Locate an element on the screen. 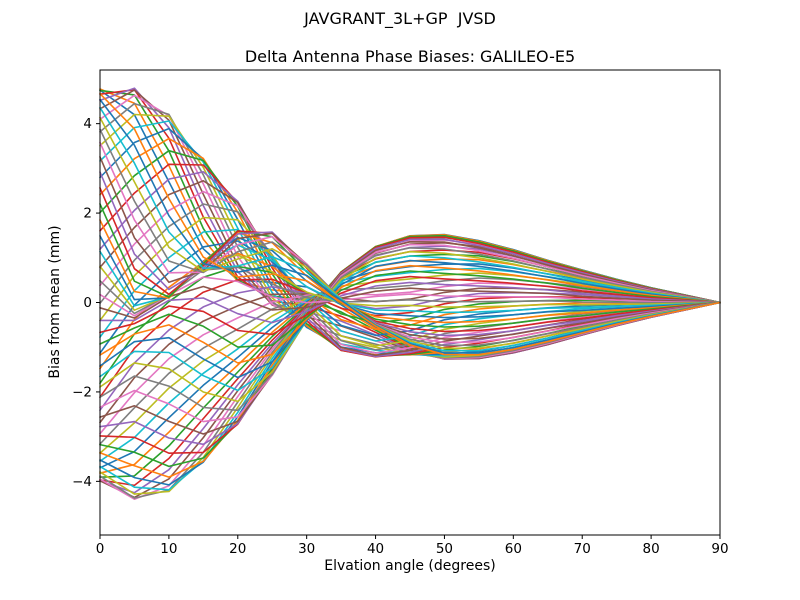 The height and width of the screenshot is (600, 800). y-axis-label: Bias from mean (mm) is located at coordinates (55, 302).